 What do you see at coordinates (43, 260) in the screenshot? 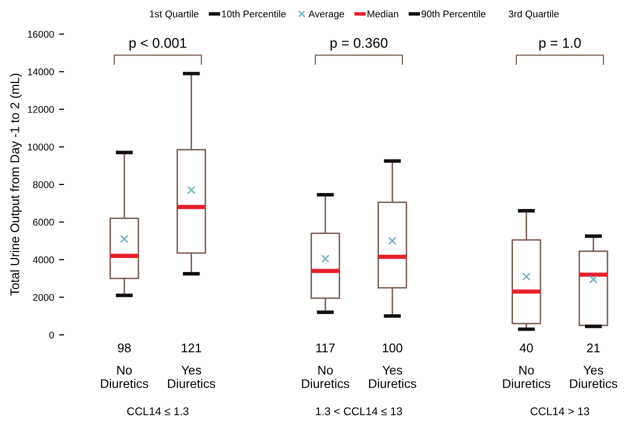
I see `y-tick-label: 4000` at bounding box center [43, 260].